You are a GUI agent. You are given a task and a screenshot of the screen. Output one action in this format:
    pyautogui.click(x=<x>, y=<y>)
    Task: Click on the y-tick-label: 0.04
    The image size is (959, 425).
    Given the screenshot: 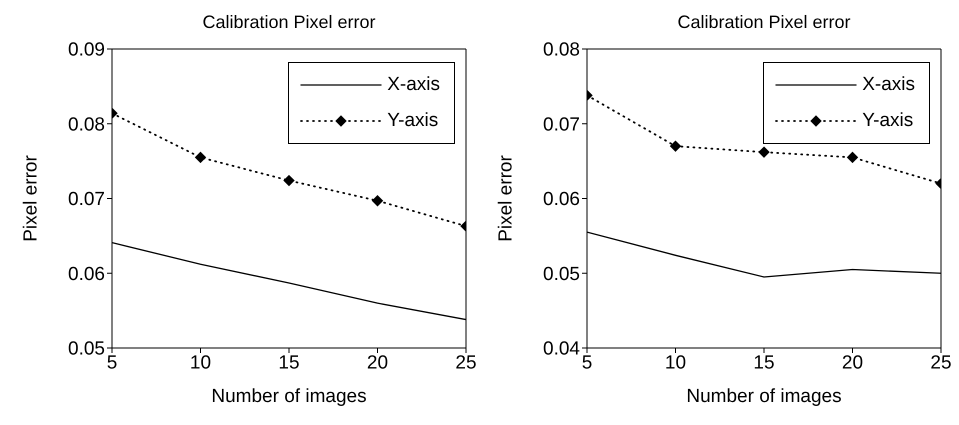 What is the action you would take?
    pyautogui.click(x=561, y=349)
    